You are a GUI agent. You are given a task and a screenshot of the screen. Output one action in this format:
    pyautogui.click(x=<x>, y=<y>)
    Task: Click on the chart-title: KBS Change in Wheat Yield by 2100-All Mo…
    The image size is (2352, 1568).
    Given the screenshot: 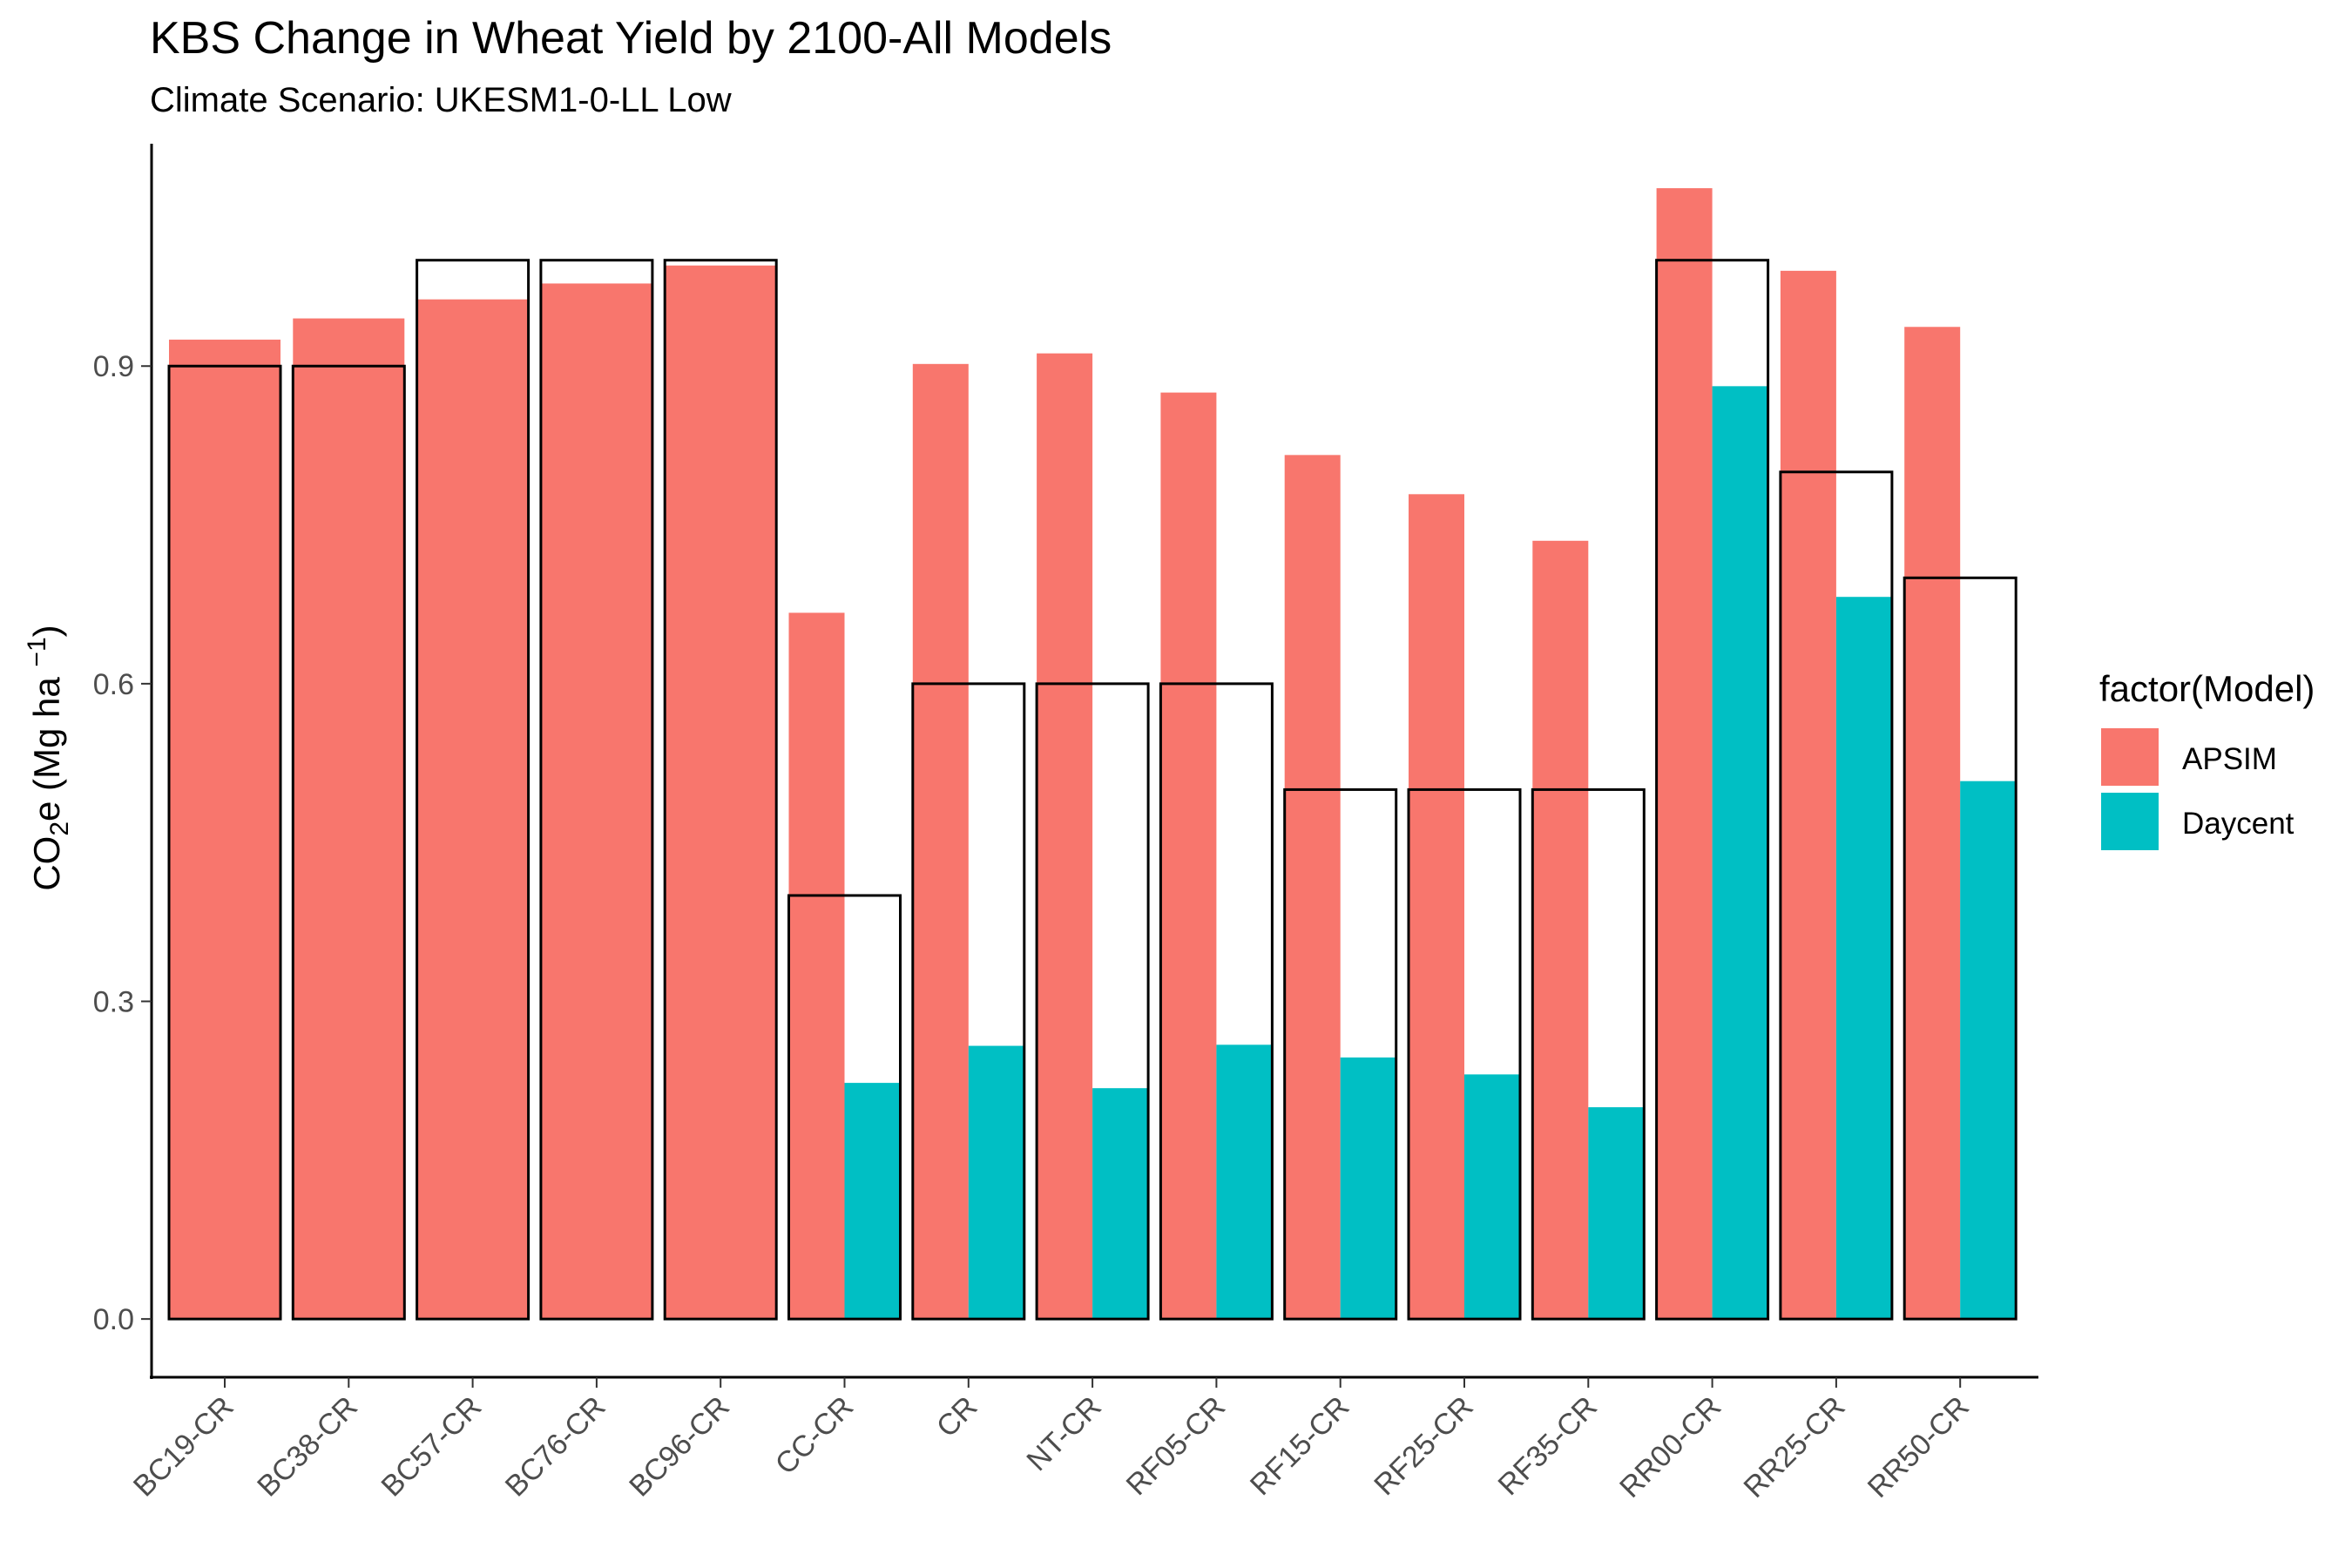 What is the action you would take?
    pyautogui.click(x=631, y=38)
    